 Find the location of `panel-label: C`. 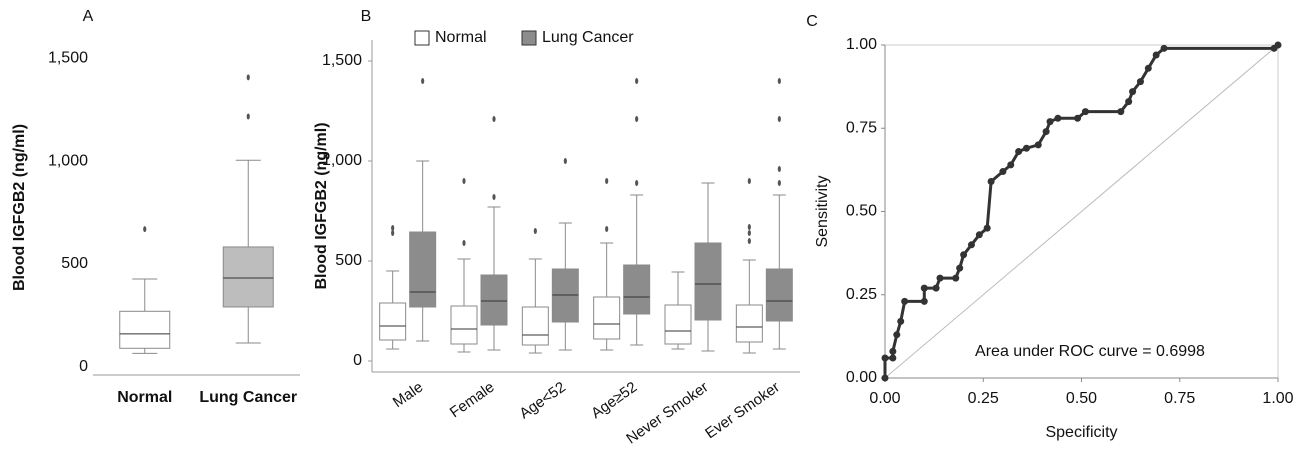

panel-label: C is located at coordinates (812, 21).